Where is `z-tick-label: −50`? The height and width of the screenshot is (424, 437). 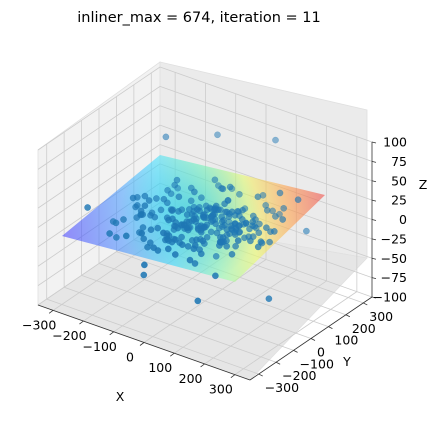
z-tick-label: −50 is located at coordinates (394, 258).